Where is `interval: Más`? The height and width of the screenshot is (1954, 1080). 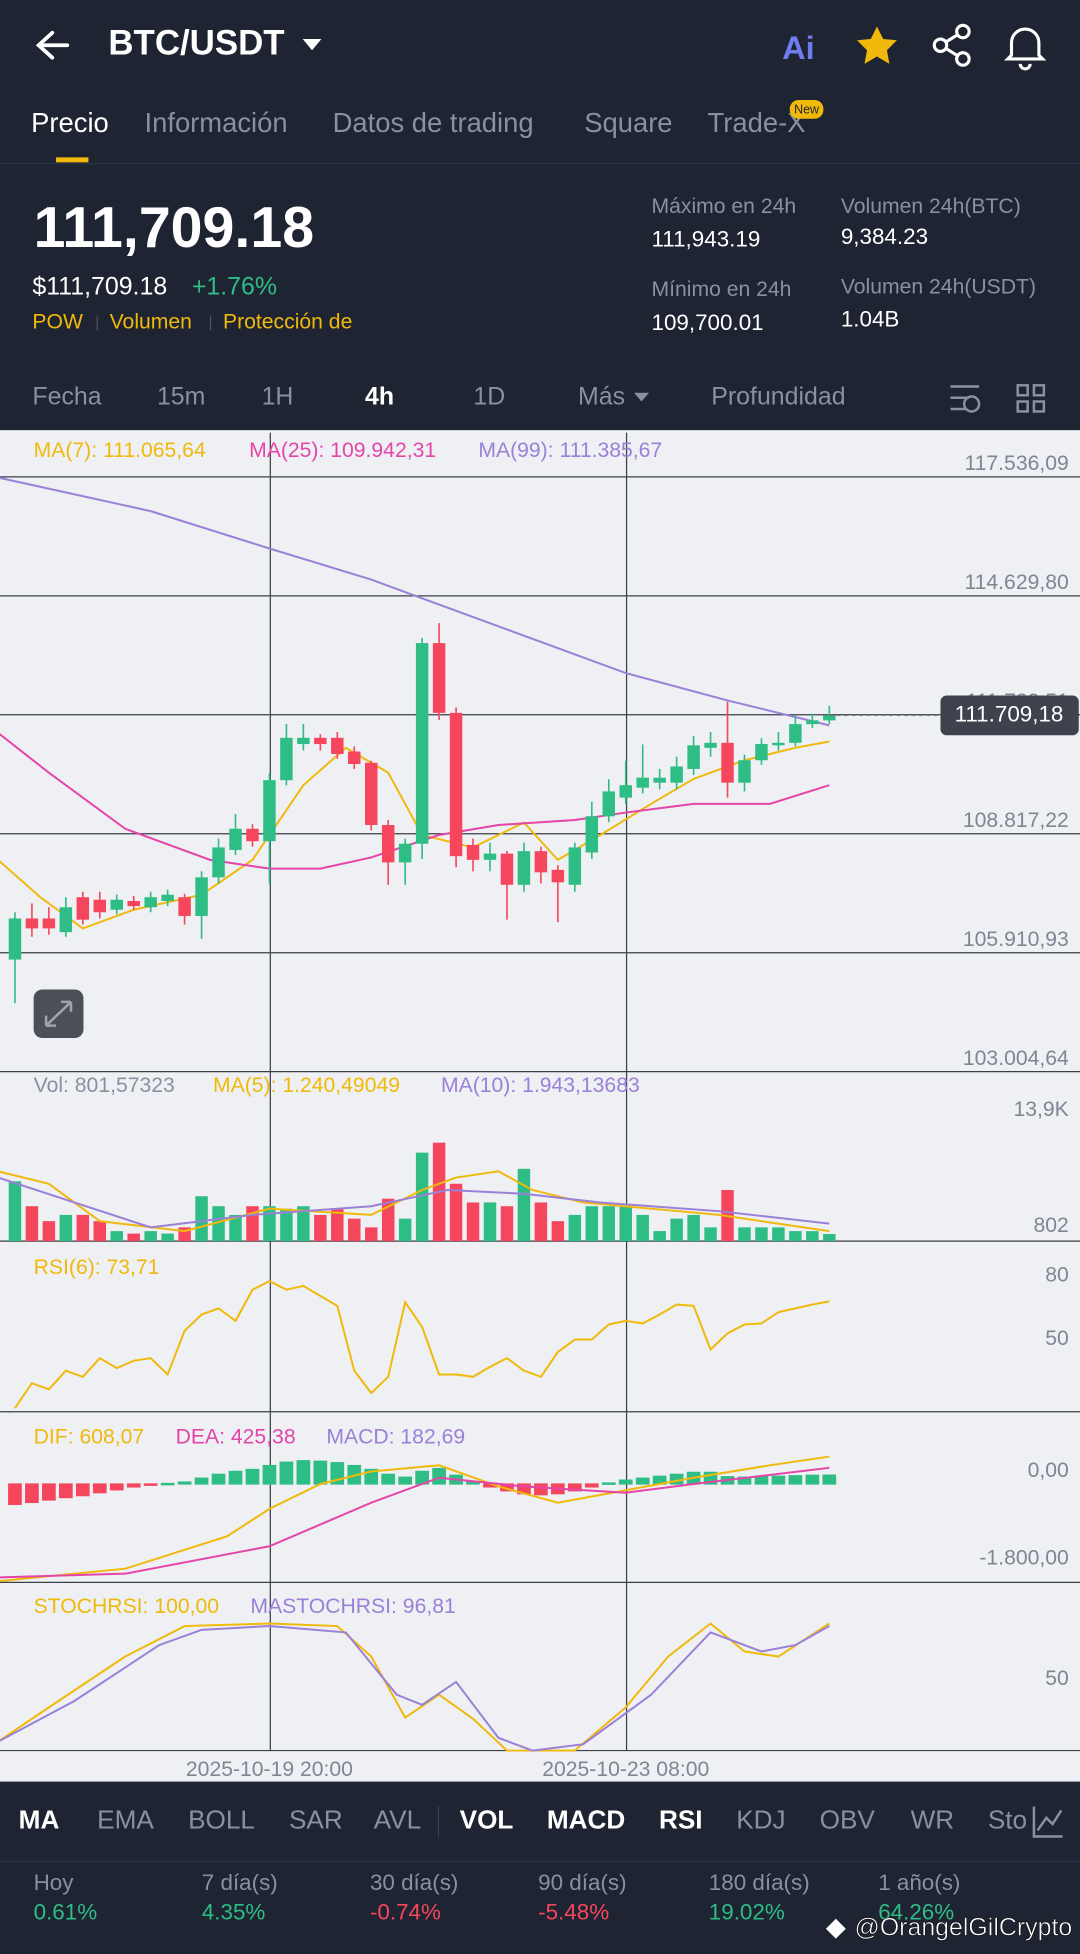 interval: Más is located at coordinates (601, 396).